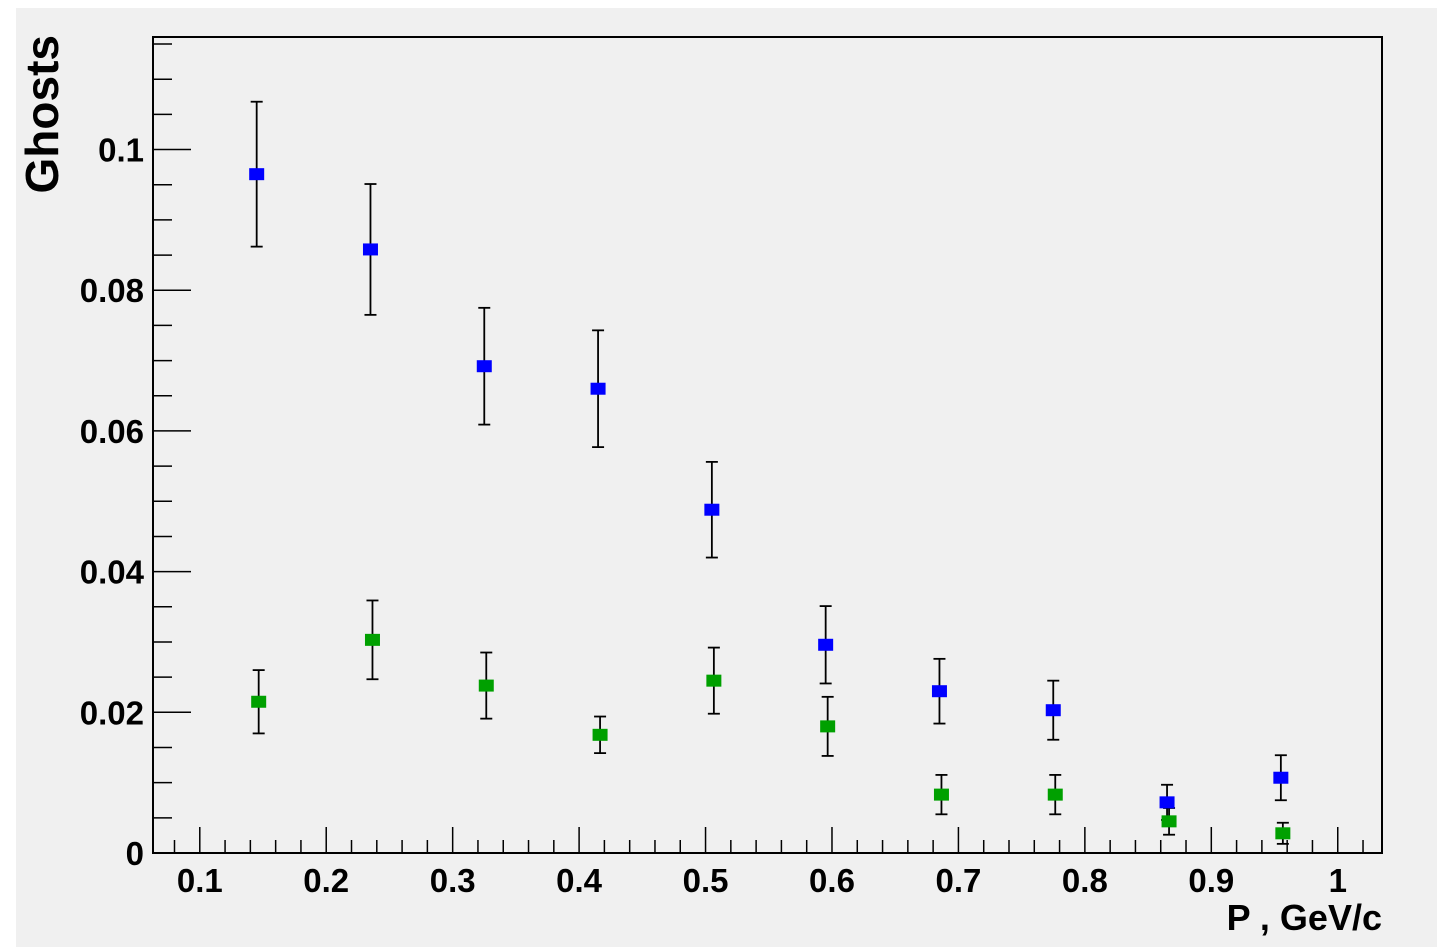  Describe the element at coordinates (112, 290) in the screenshot. I see `y-tick-label: 0.08` at that location.